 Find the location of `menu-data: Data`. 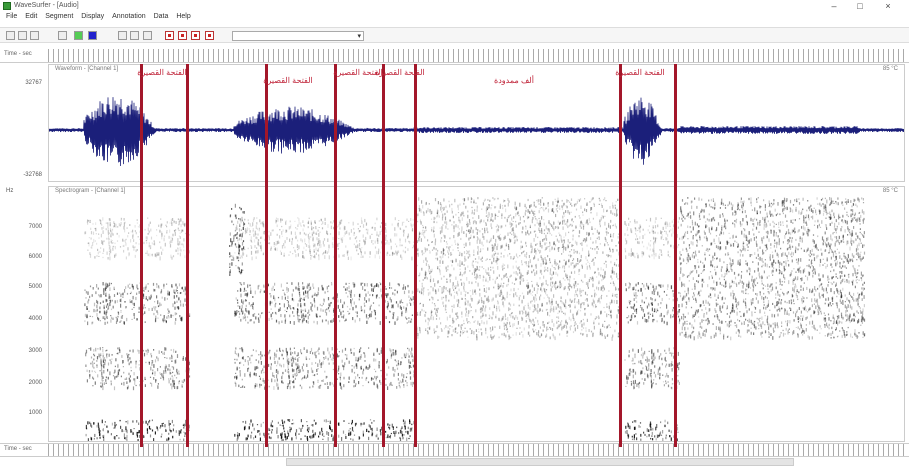

menu-data: Data is located at coordinates (161, 16).